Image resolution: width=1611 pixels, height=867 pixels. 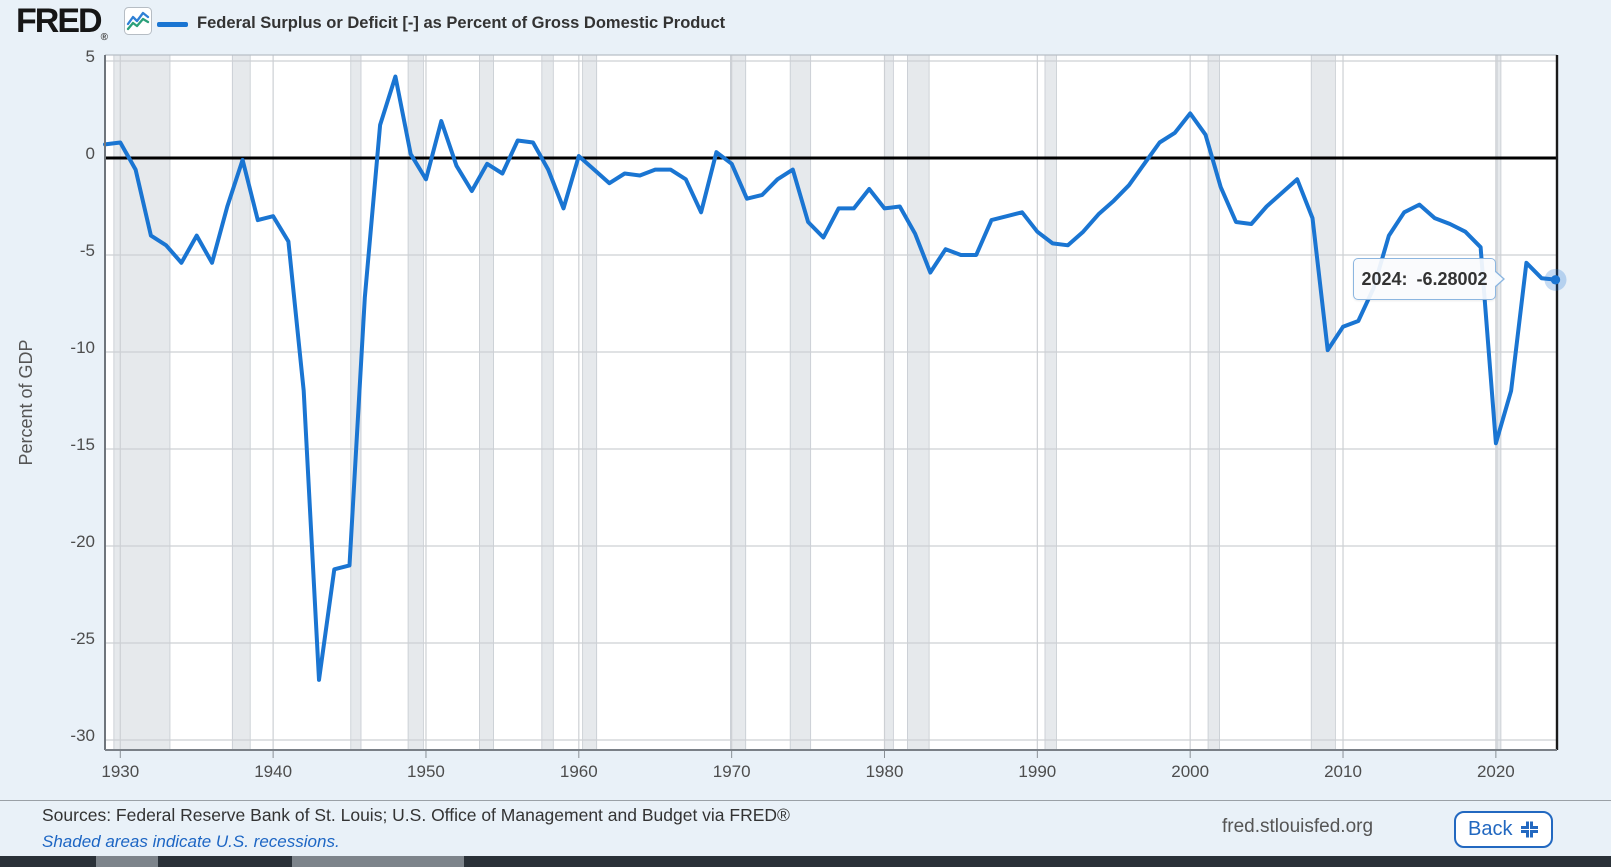 What do you see at coordinates (191, 841) in the screenshot?
I see `recession-note-link: Shaded areas indicate U.S. recessions.` at bounding box center [191, 841].